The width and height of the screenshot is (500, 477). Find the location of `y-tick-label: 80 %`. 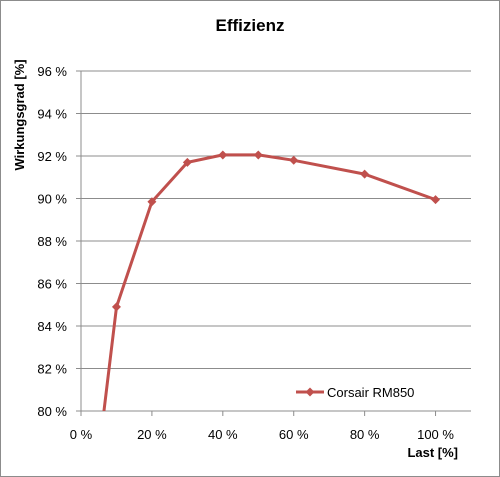

y-tick-label: 80 % is located at coordinates (52, 411).